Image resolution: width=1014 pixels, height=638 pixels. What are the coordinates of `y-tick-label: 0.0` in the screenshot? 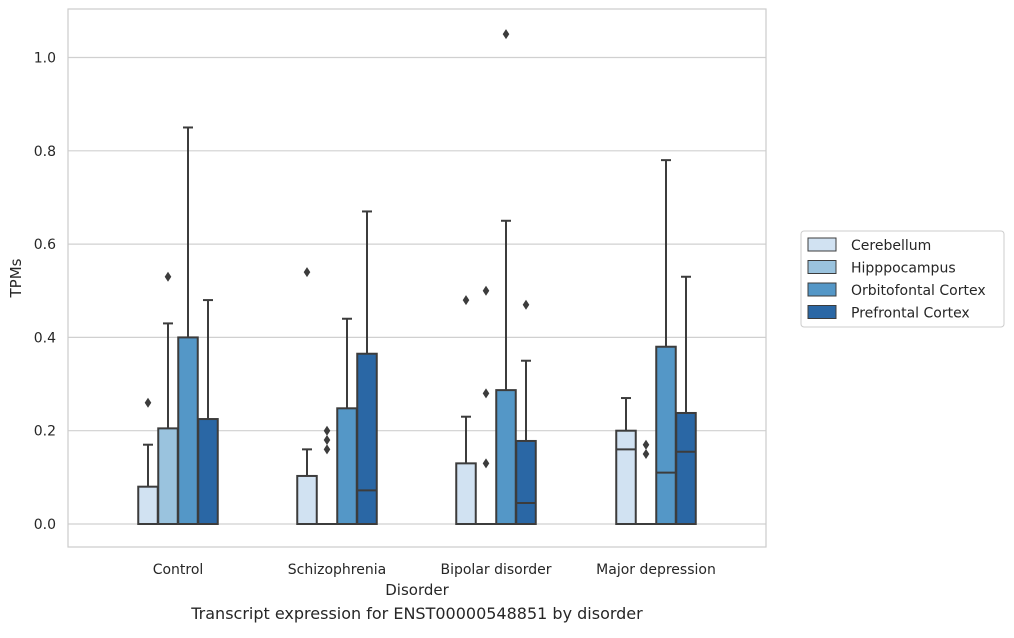 It's located at (45, 525).